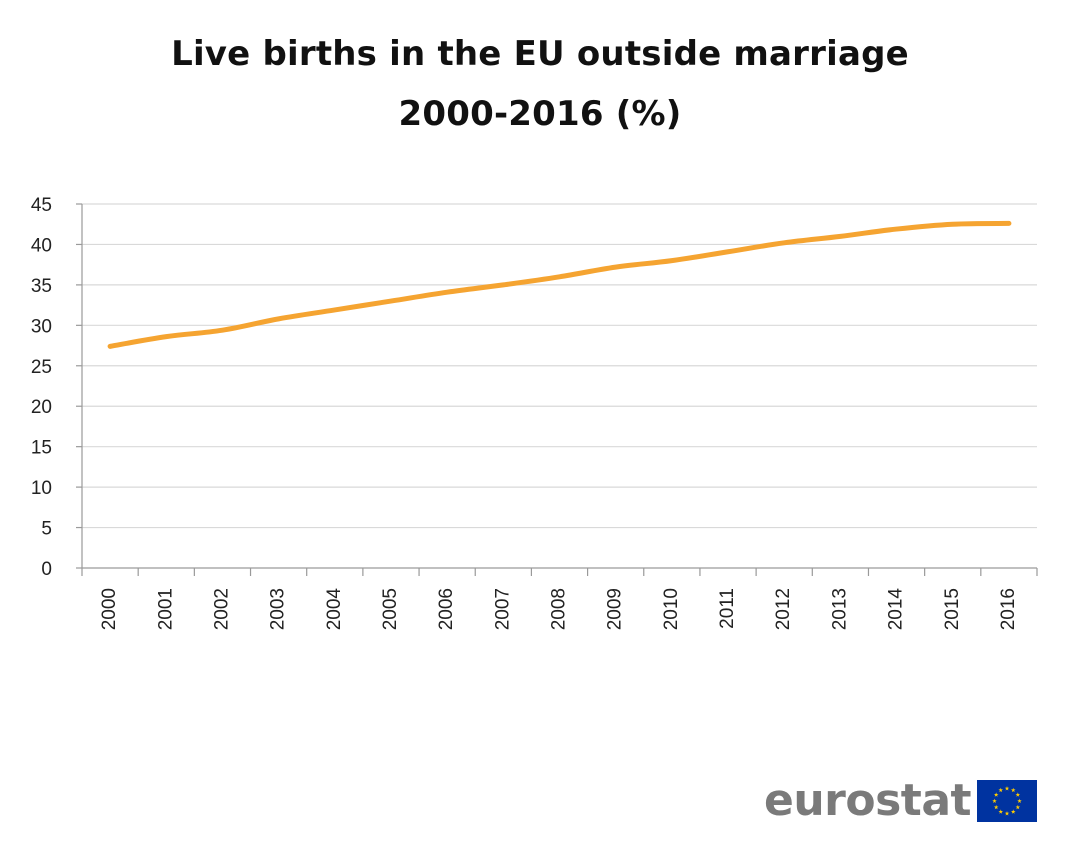  What do you see at coordinates (41, 205) in the screenshot?
I see `y-tick-label-45: 45` at bounding box center [41, 205].